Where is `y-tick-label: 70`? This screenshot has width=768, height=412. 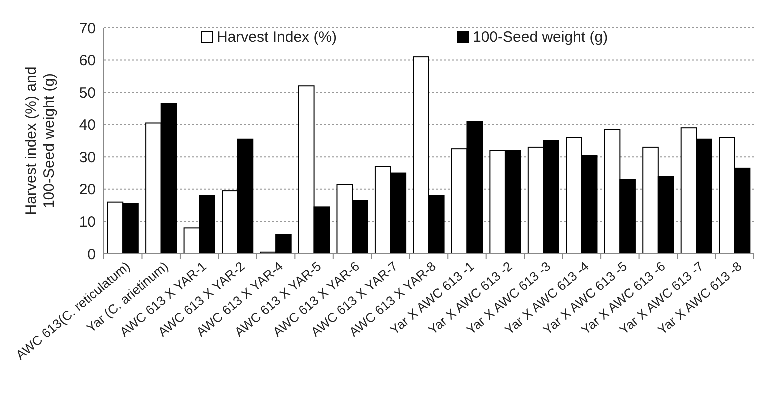 y-tick-label: 70 is located at coordinates (87, 29).